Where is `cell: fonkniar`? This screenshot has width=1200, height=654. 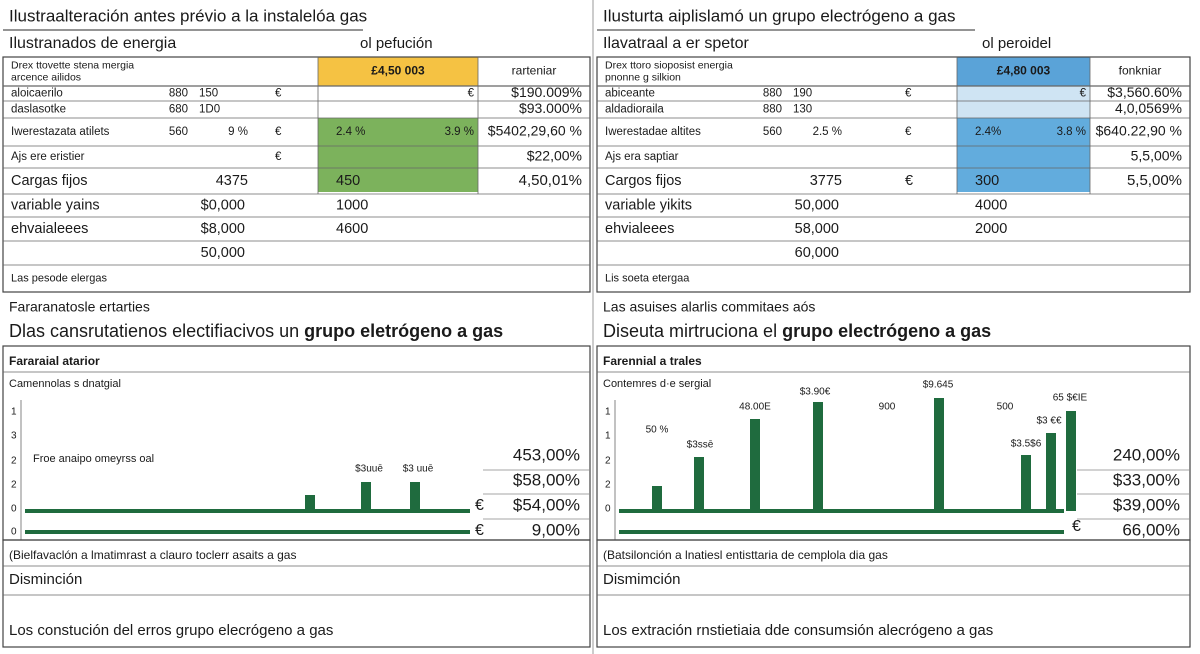 cell: fonkniar is located at coordinates (1140, 71).